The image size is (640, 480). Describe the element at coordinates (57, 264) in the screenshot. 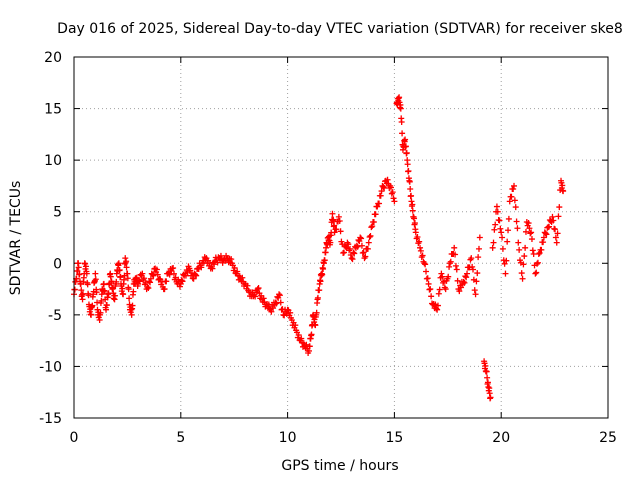

I see `y-tick-label: 0` at that location.